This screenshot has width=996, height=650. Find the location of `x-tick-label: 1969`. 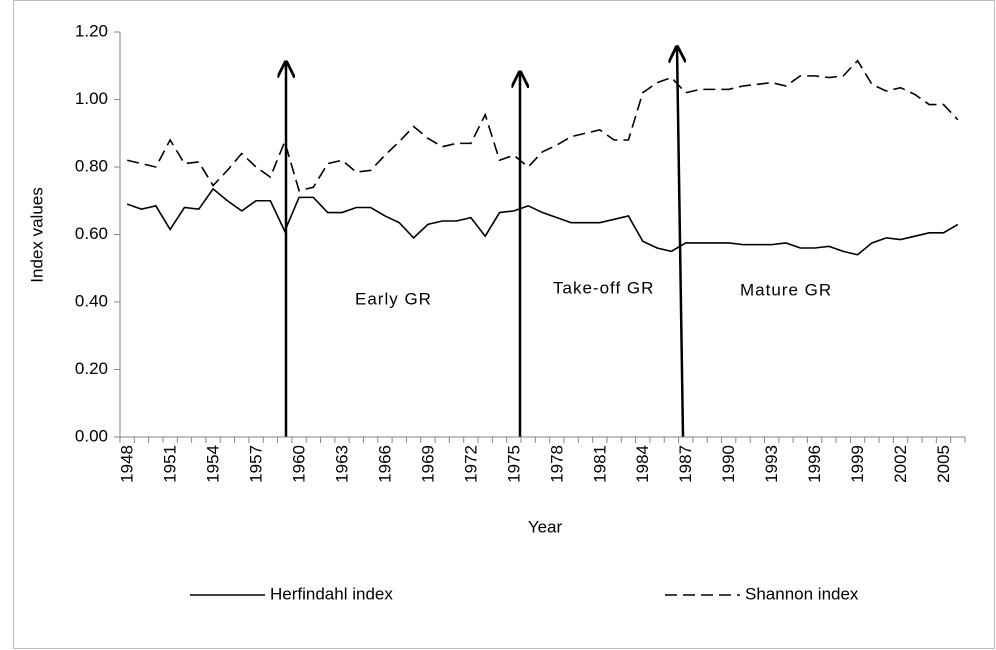

x-tick-label: 1969 is located at coordinates (427, 464).